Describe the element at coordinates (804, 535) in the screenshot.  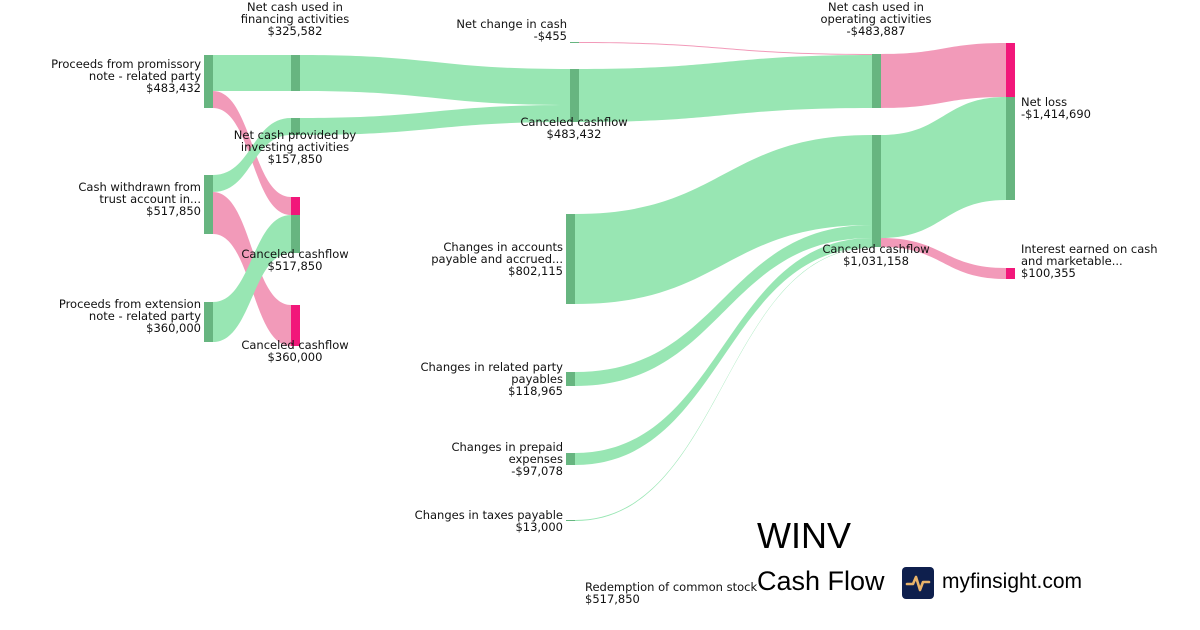
I see `ticker-title: WINV` at that location.